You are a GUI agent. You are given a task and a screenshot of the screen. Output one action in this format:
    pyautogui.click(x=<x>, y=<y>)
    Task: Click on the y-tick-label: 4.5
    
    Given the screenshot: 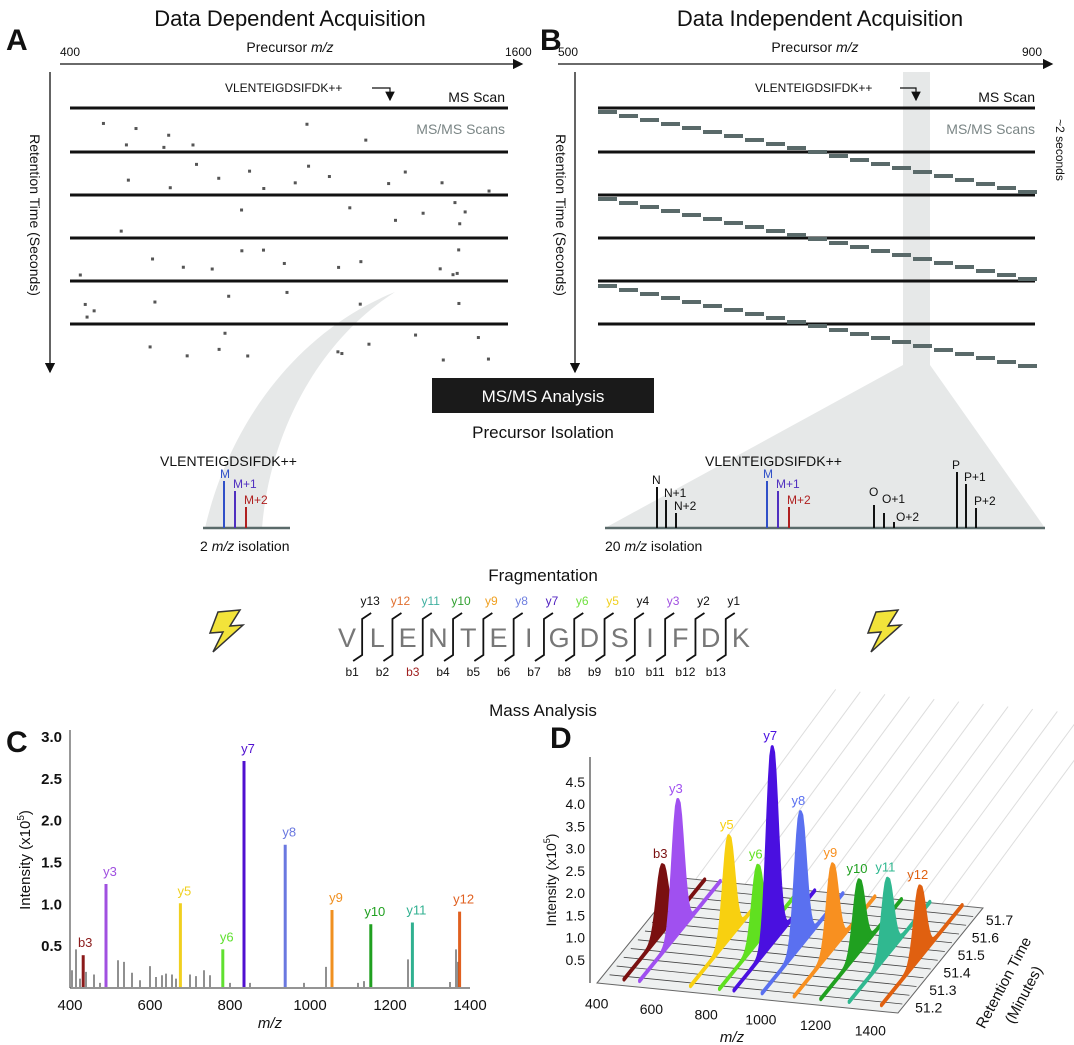 What is the action you would take?
    pyautogui.click(x=576, y=782)
    